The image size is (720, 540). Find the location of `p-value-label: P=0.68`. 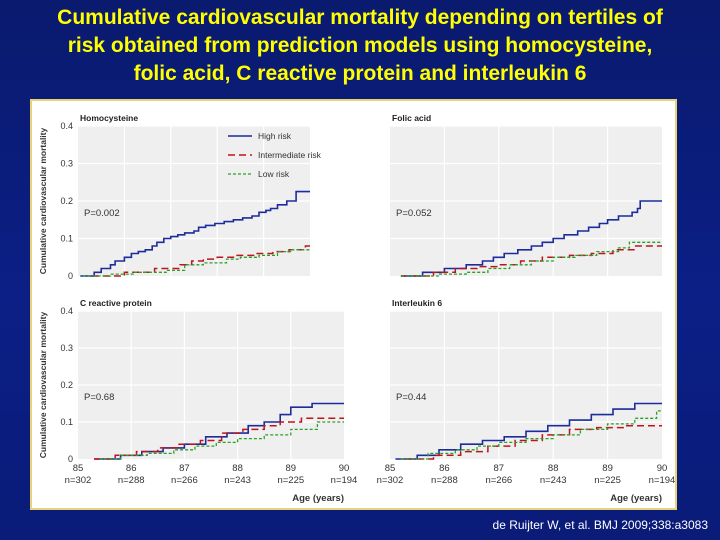

p-value-label: P=0.68 is located at coordinates (99, 397).